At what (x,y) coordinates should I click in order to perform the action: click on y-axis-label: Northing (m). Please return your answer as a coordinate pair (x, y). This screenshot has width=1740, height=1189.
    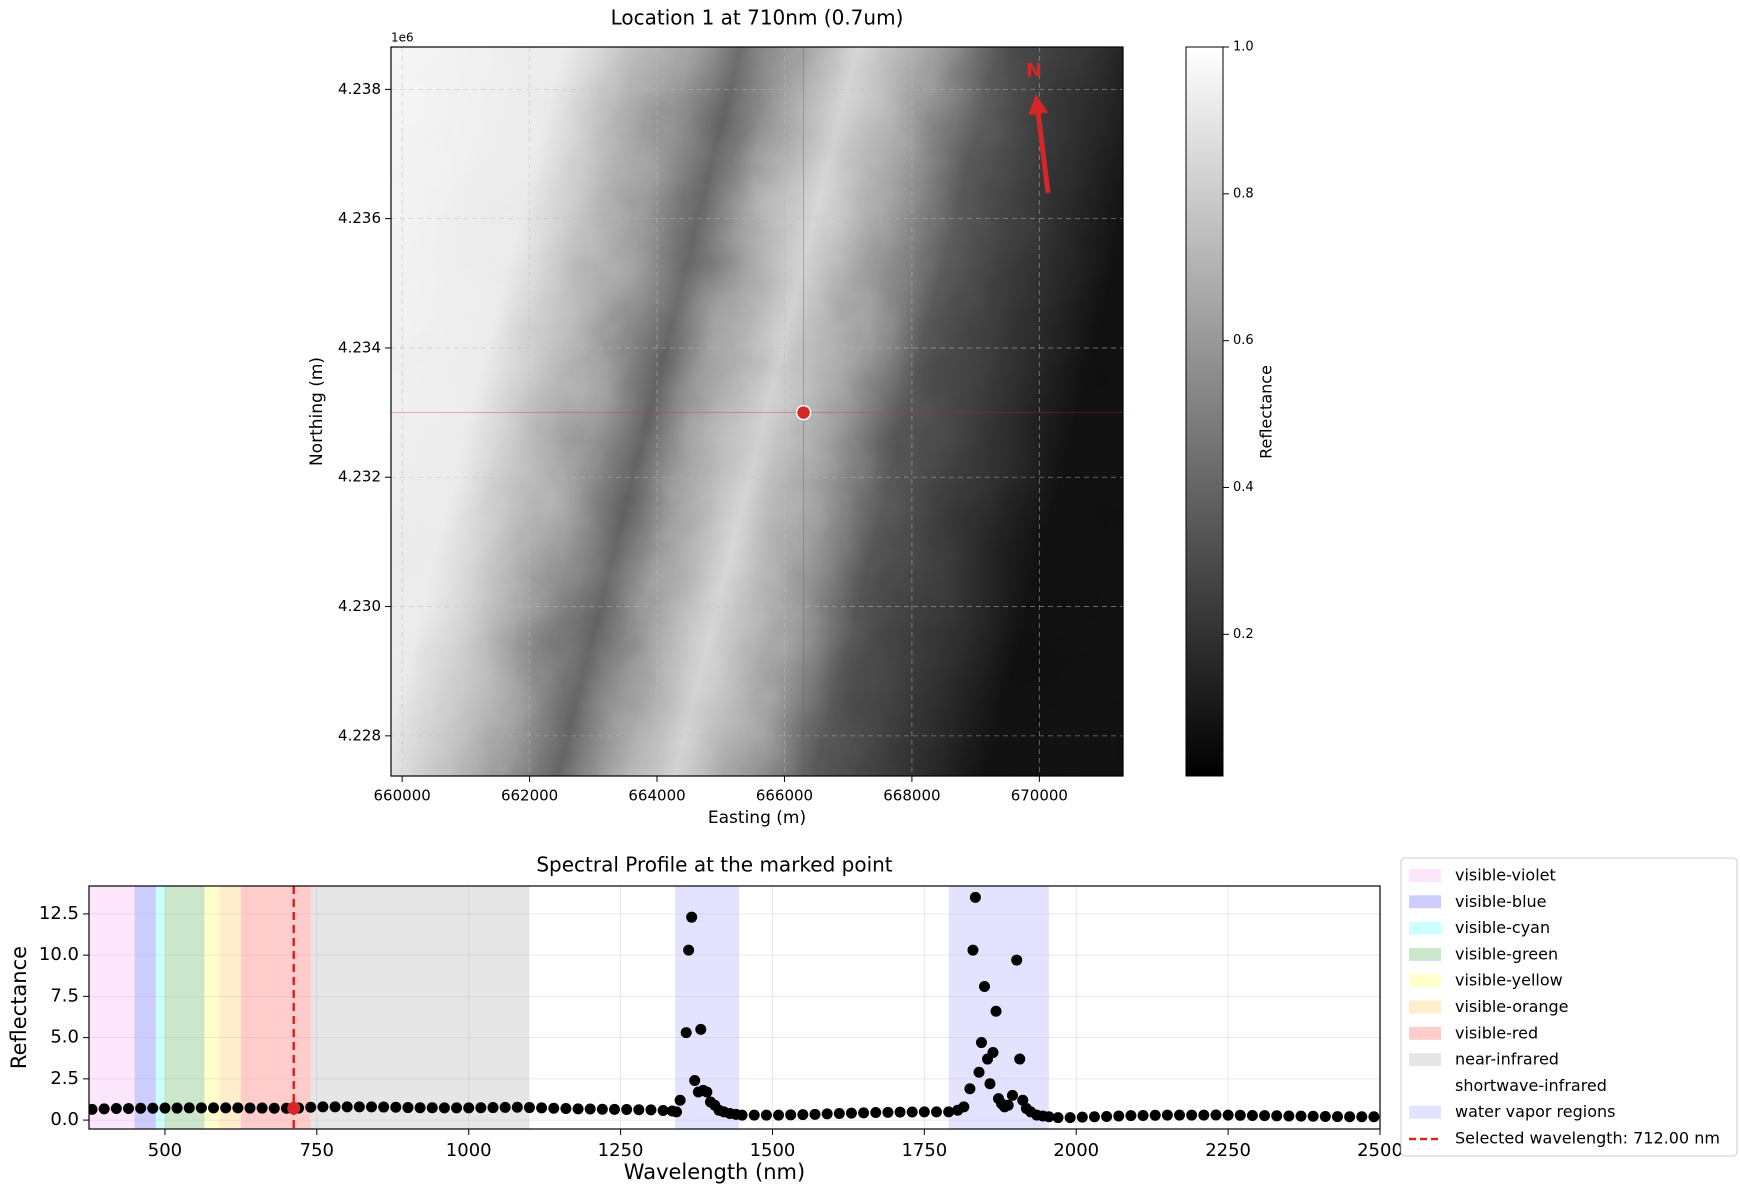
    Looking at the image, I should click on (317, 411).